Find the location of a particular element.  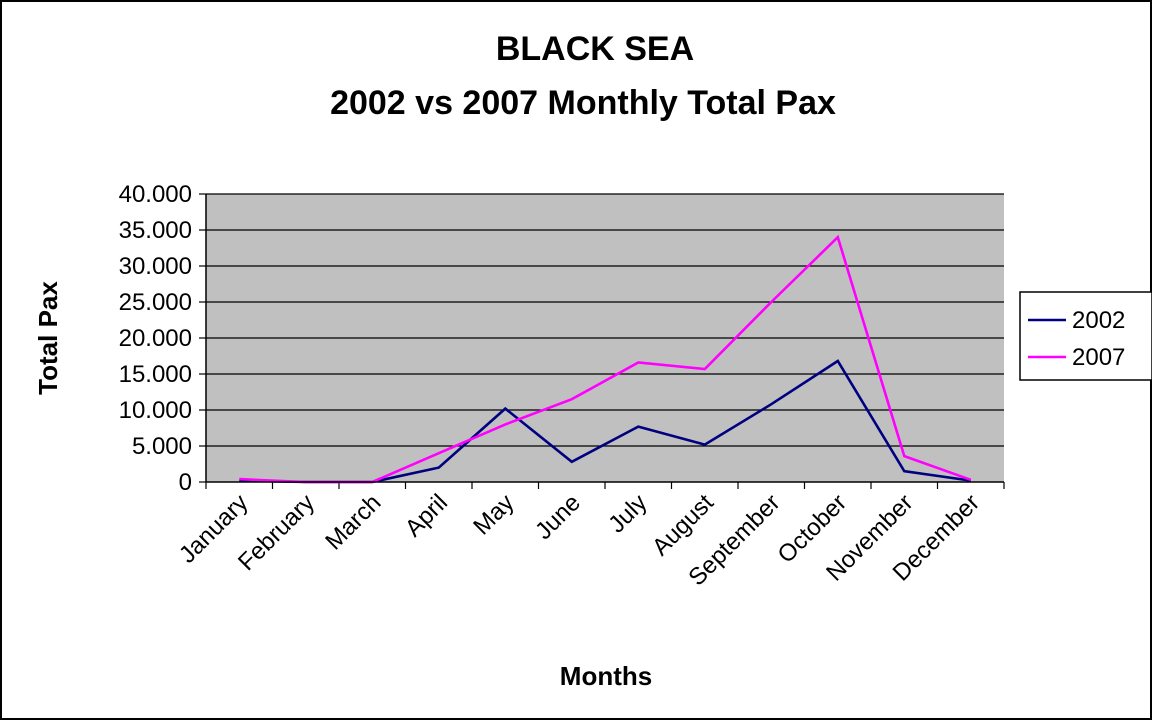

y-tick-label: 30.000 is located at coordinates (155, 266).